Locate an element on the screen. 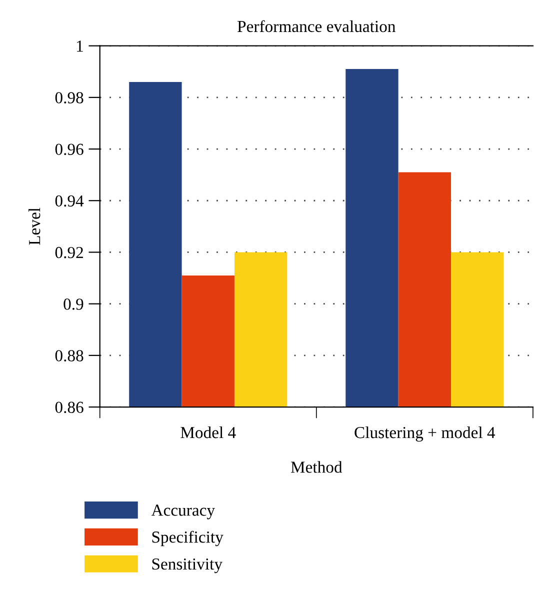 The width and height of the screenshot is (534, 603). legend-label: Sensitivity is located at coordinates (187, 566).